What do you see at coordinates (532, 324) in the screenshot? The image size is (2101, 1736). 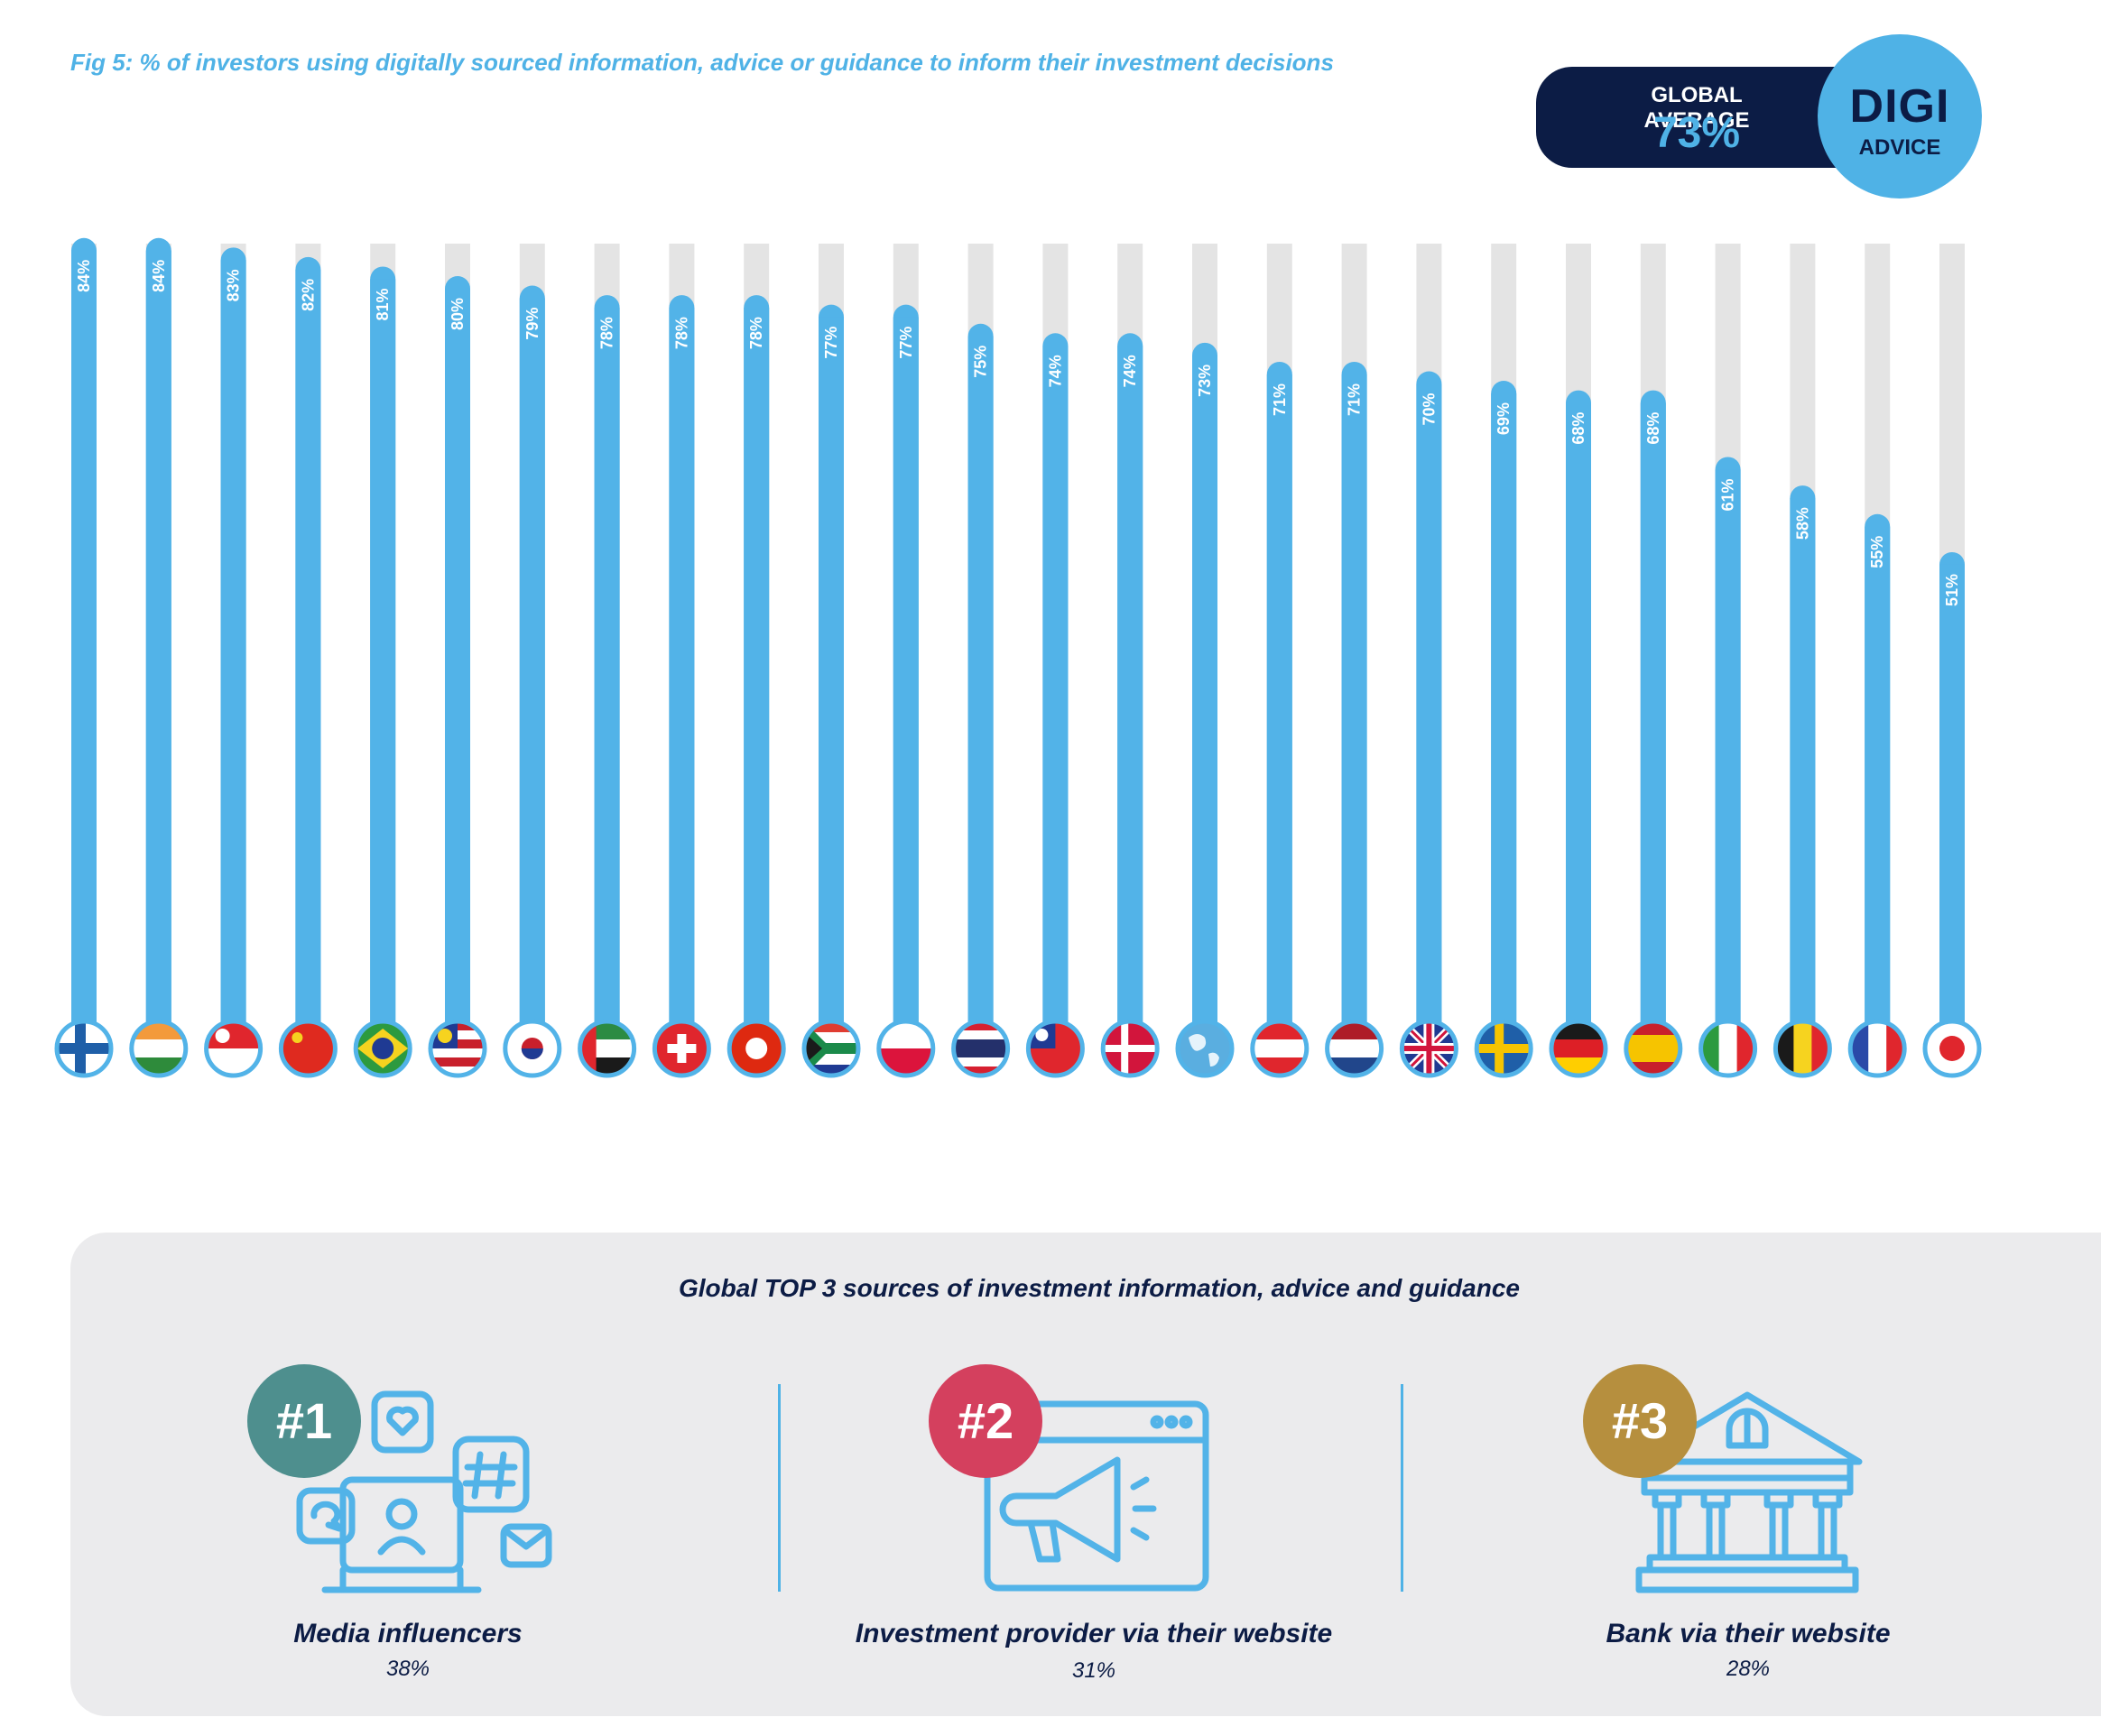 I see `data-label: 79%` at bounding box center [532, 324].